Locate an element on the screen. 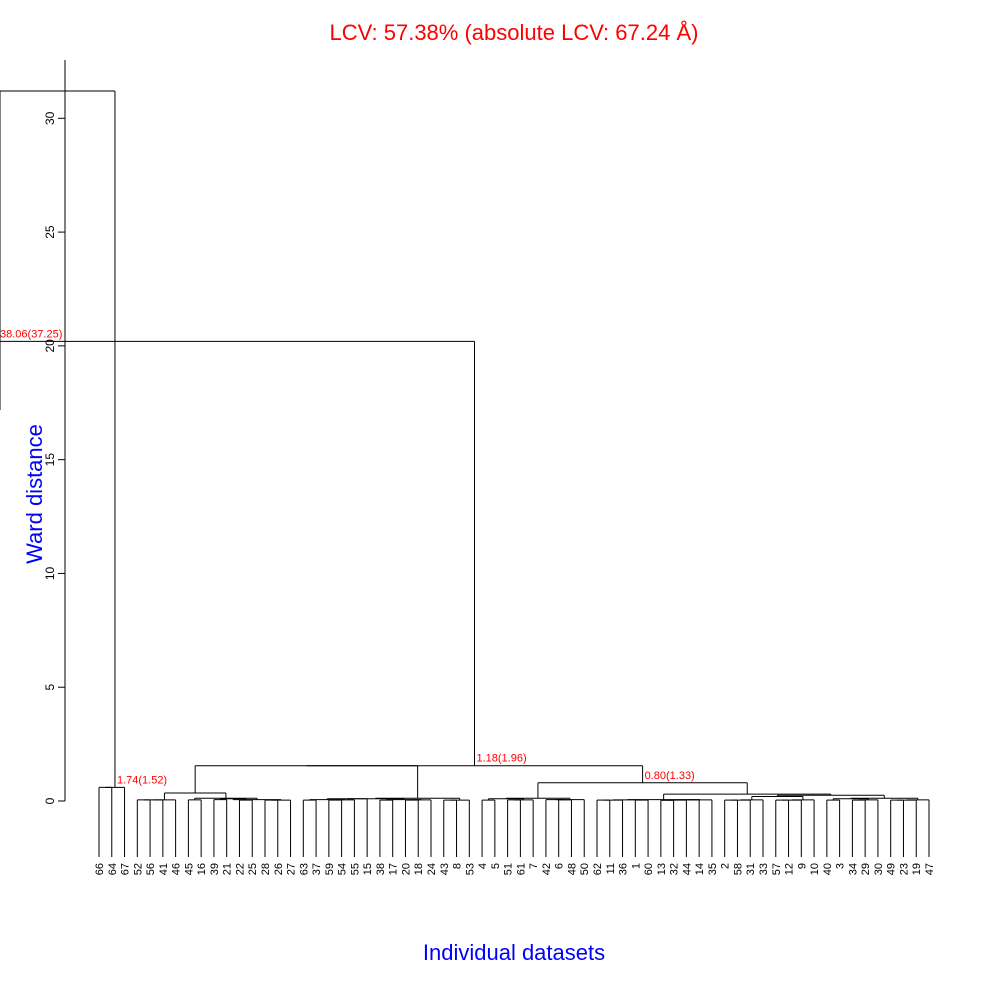 This screenshot has height=1000, width=1000. node-annotation: 1.74(1.52) is located at coordinates (142, 780).